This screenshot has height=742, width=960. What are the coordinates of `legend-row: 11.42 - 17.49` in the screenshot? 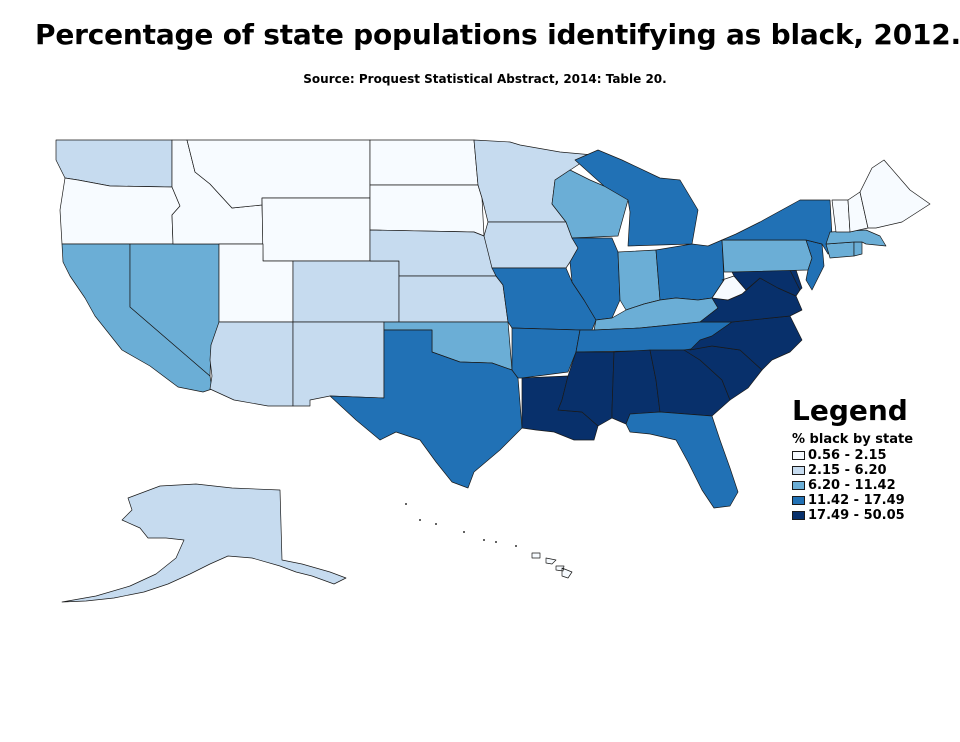 It's located at (852, 500).